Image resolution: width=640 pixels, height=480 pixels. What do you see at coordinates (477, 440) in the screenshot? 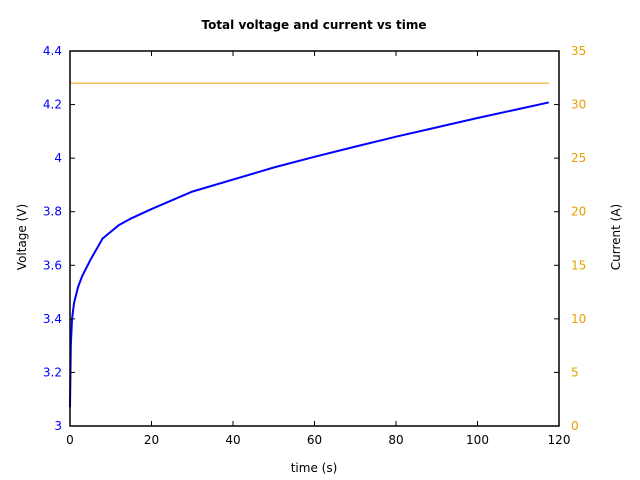
I see `x-tick: 100` at bounding box center [477, 440].